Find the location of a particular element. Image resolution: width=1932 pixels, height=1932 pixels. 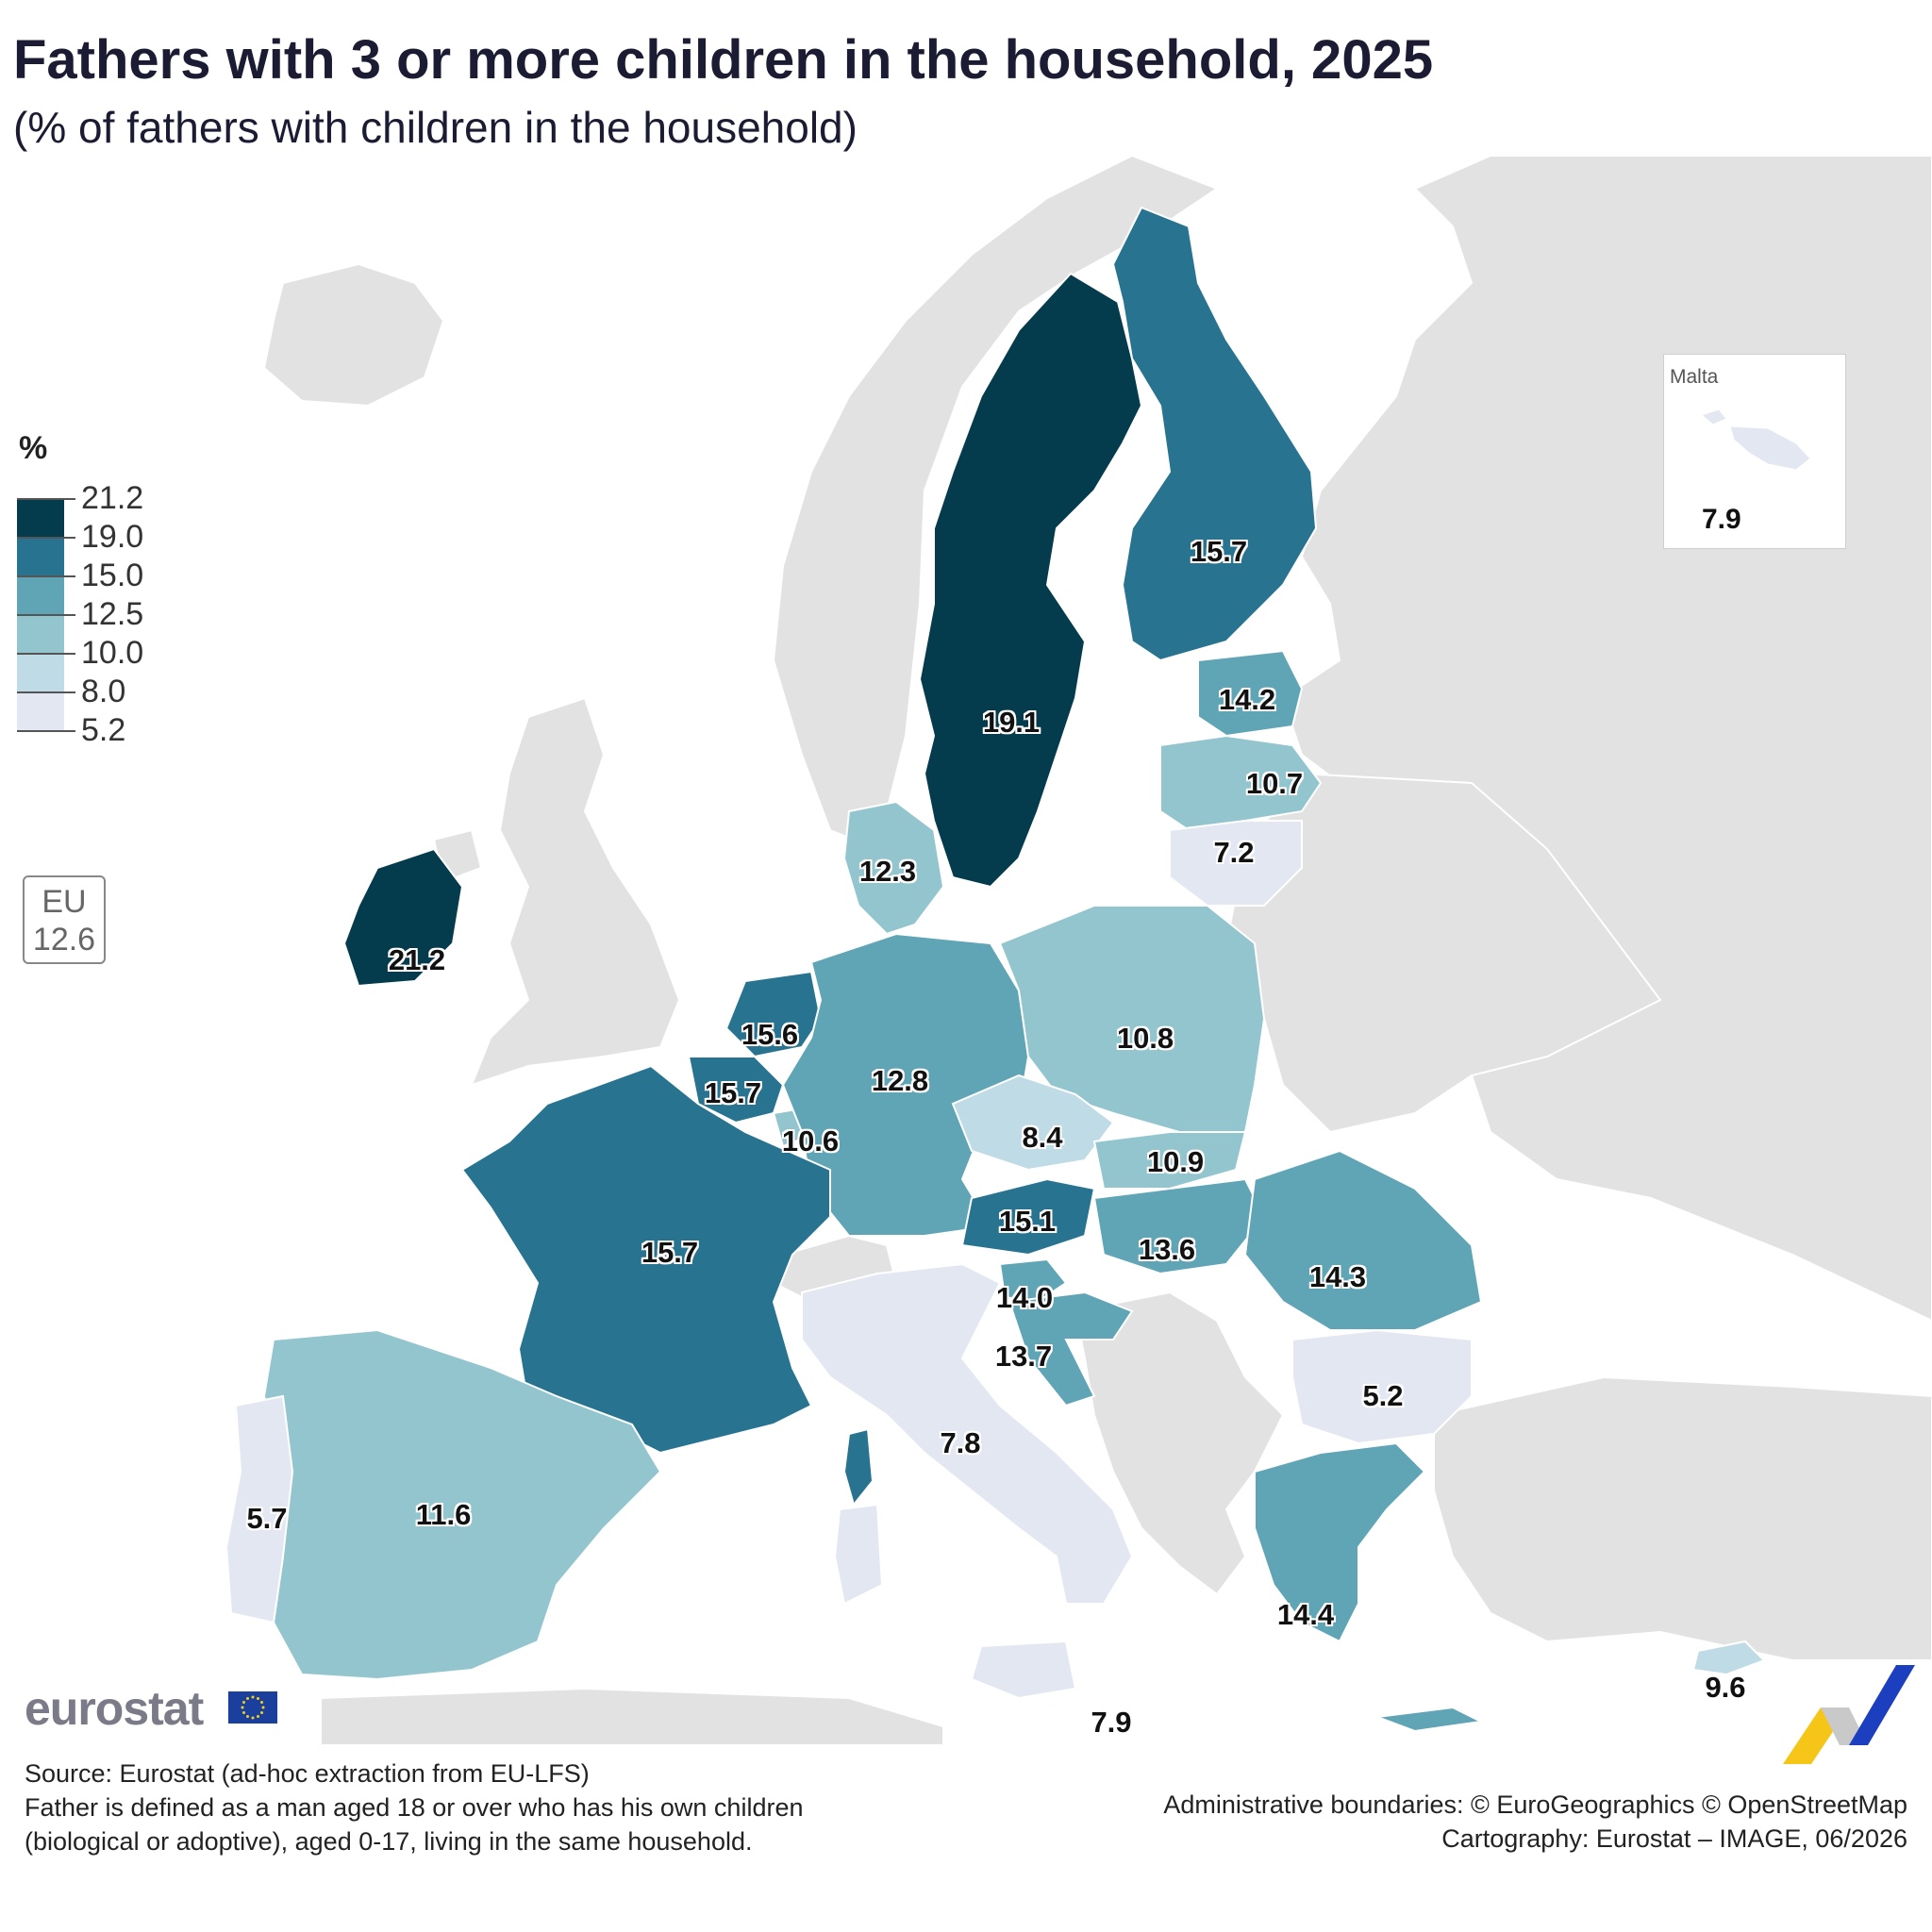

country-portugal is located at coordinates (260, 1509).